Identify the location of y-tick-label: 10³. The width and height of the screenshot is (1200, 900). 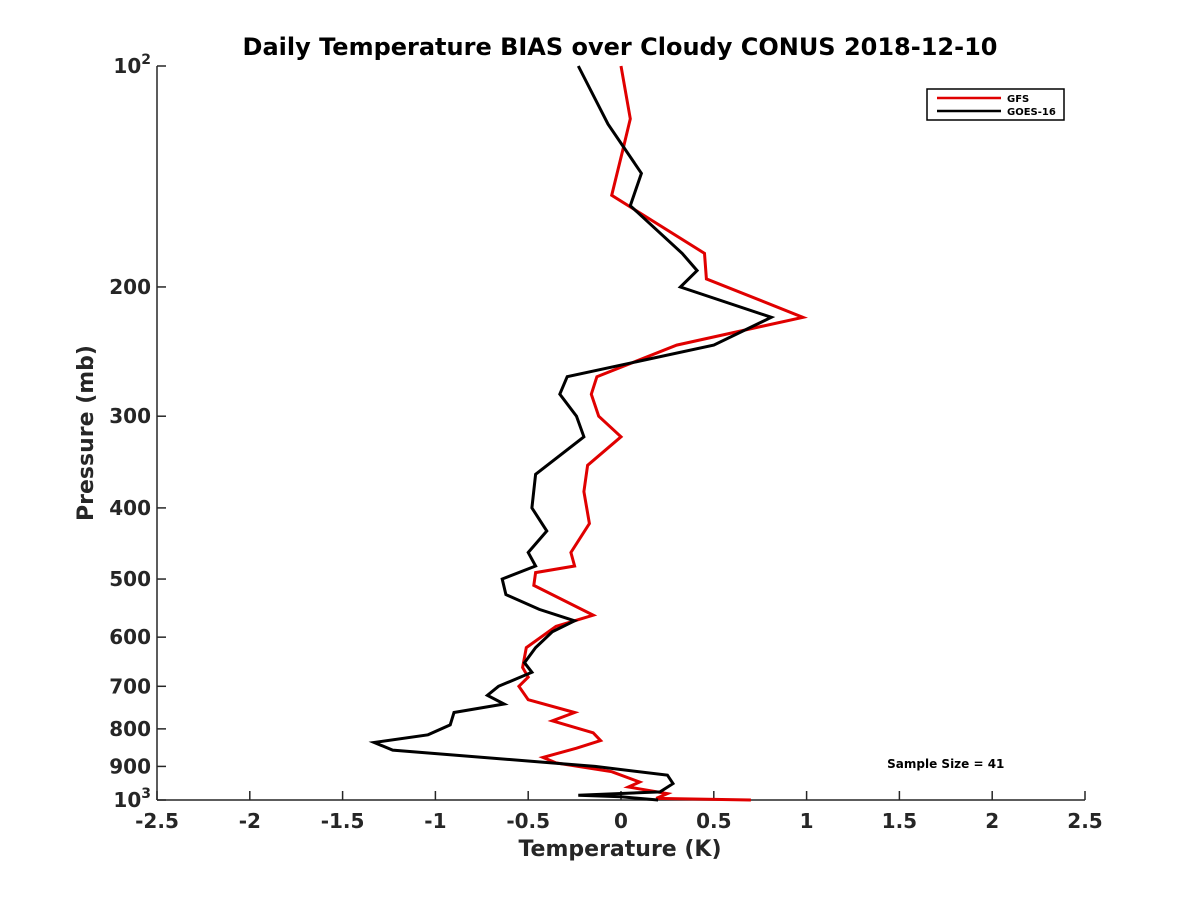
(132, 799).